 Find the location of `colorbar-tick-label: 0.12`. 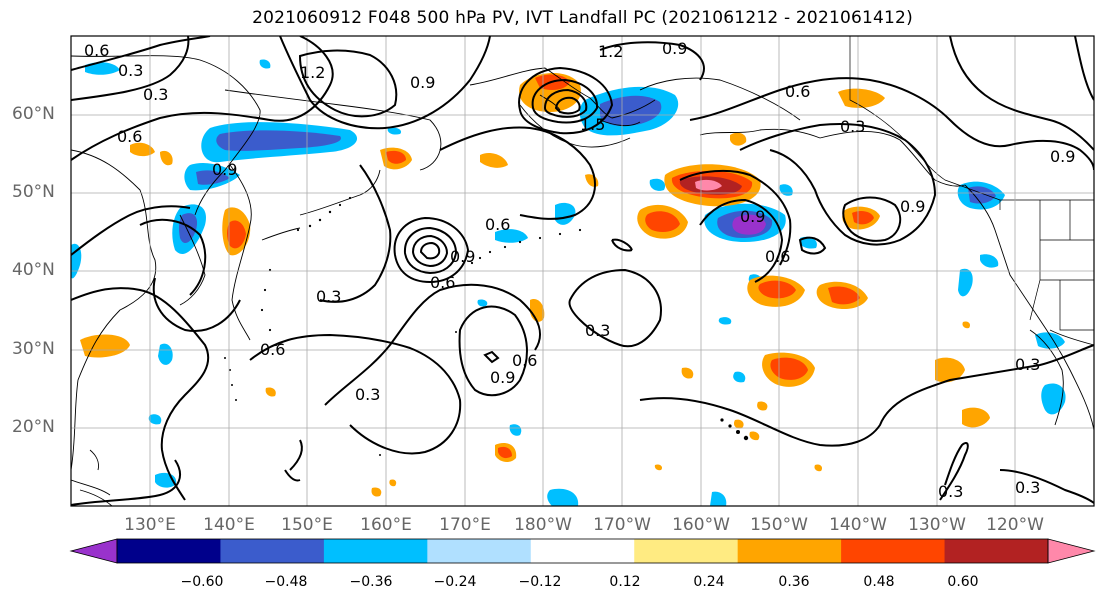

colorbar-tick-label: 0.12 is located at coordinates (625, 582).